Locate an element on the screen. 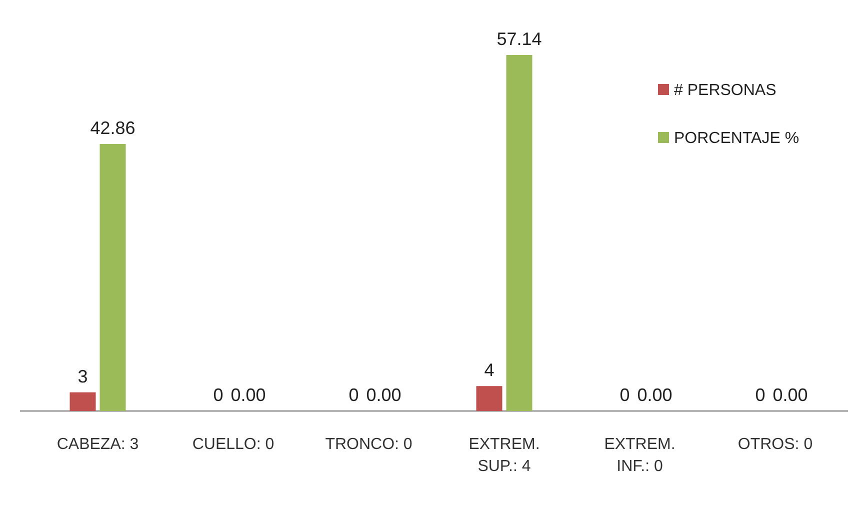  legend-label: PORCENTAJE % is located at coordinates (737, 138).